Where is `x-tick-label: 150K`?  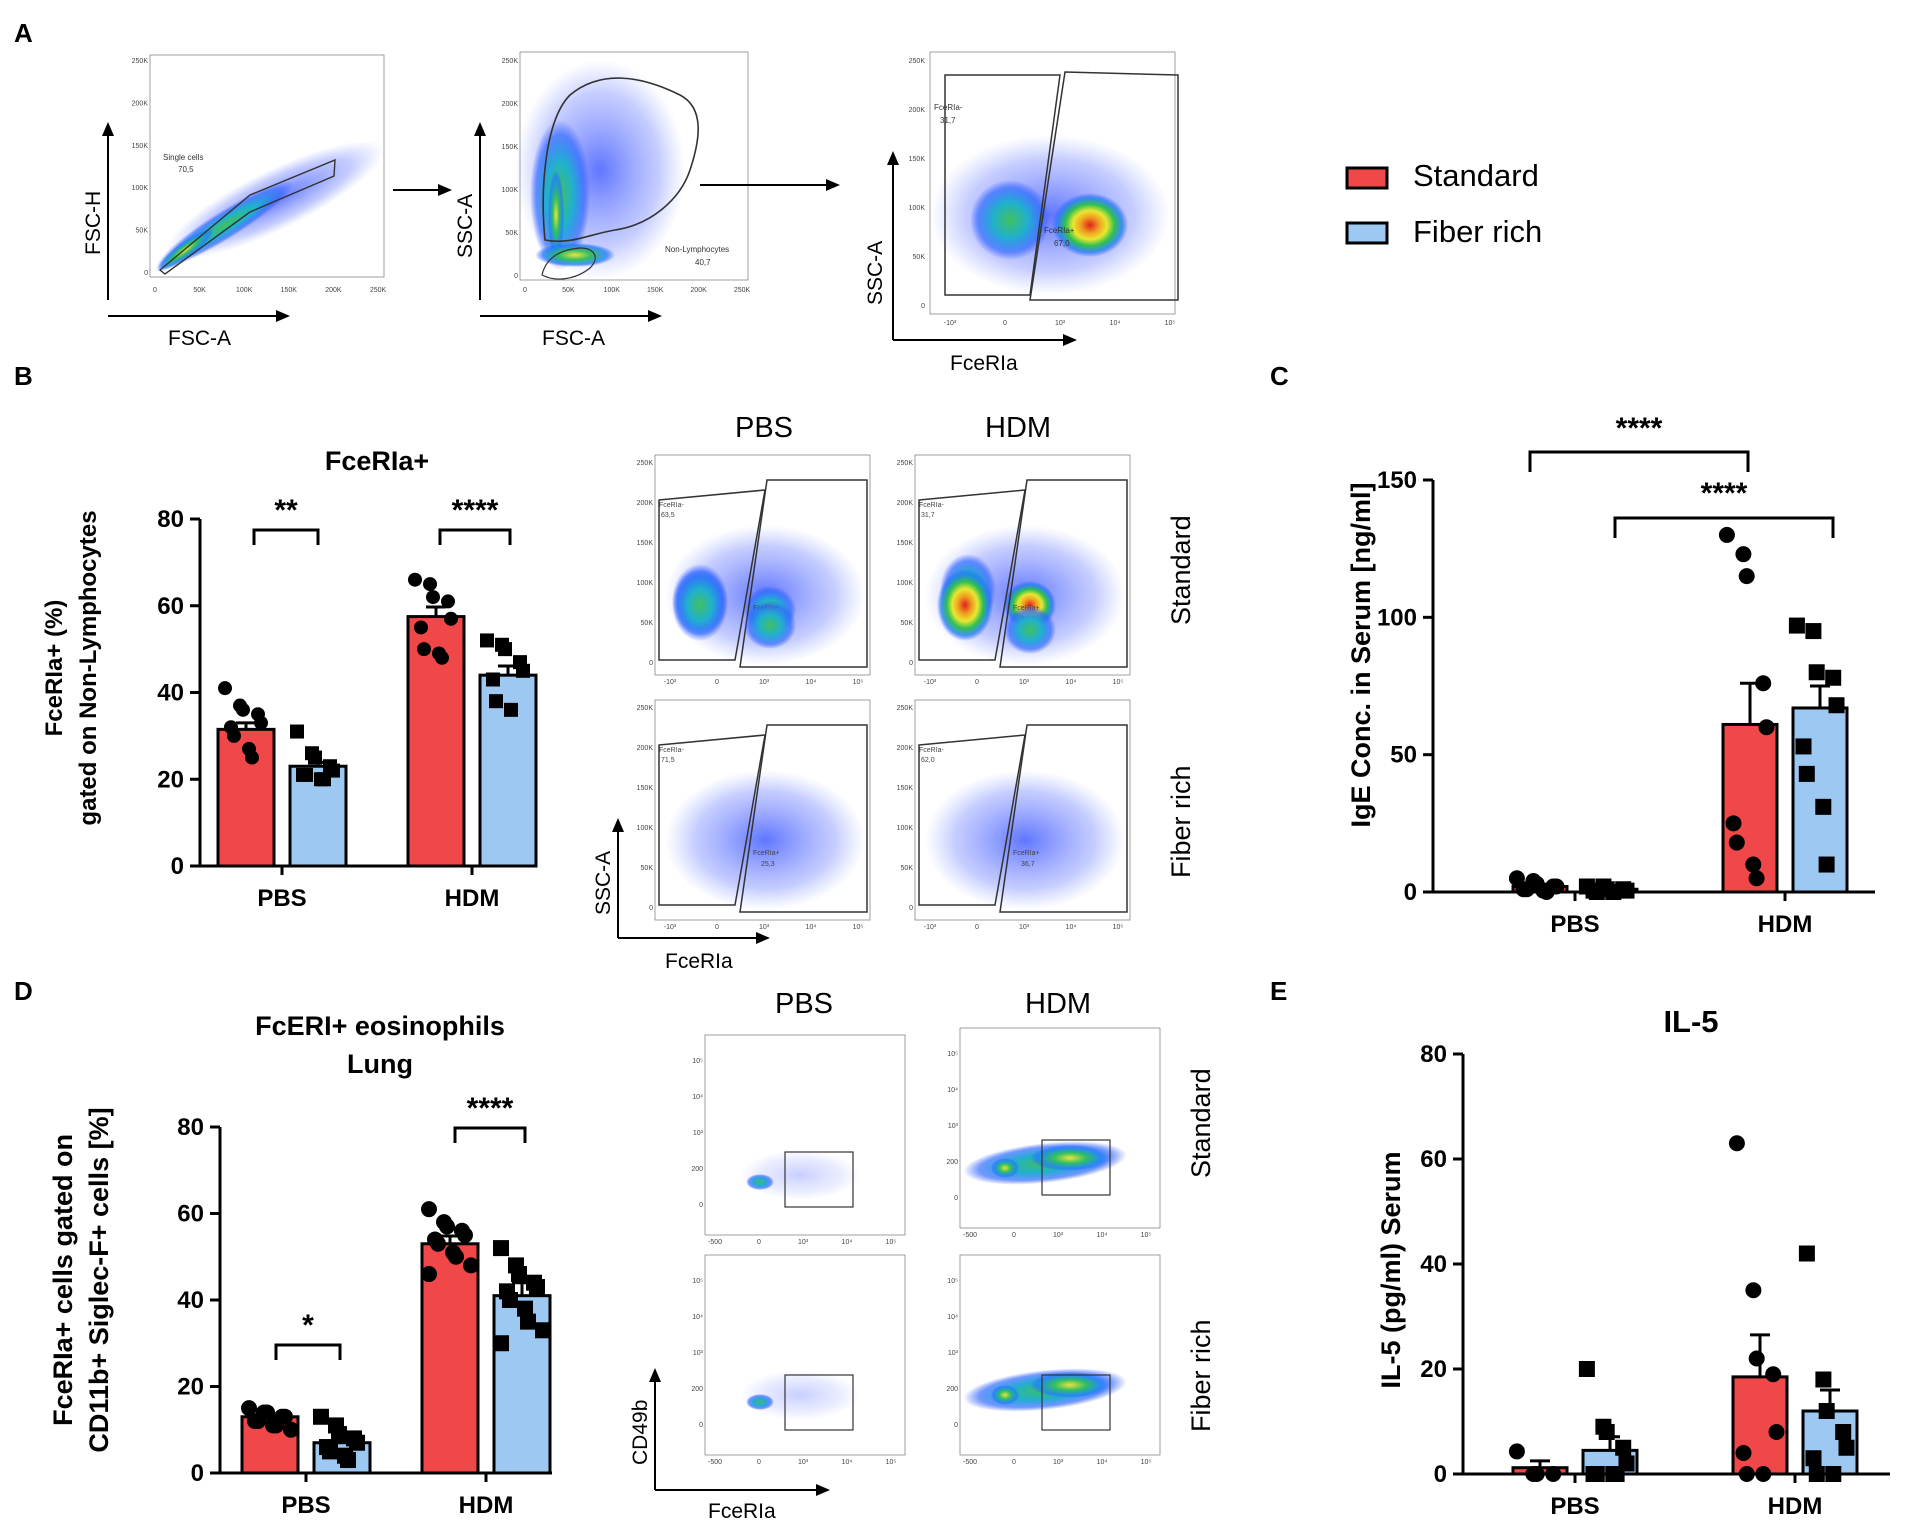
x-tick-label: 150K is located at coordinates (655, 290).